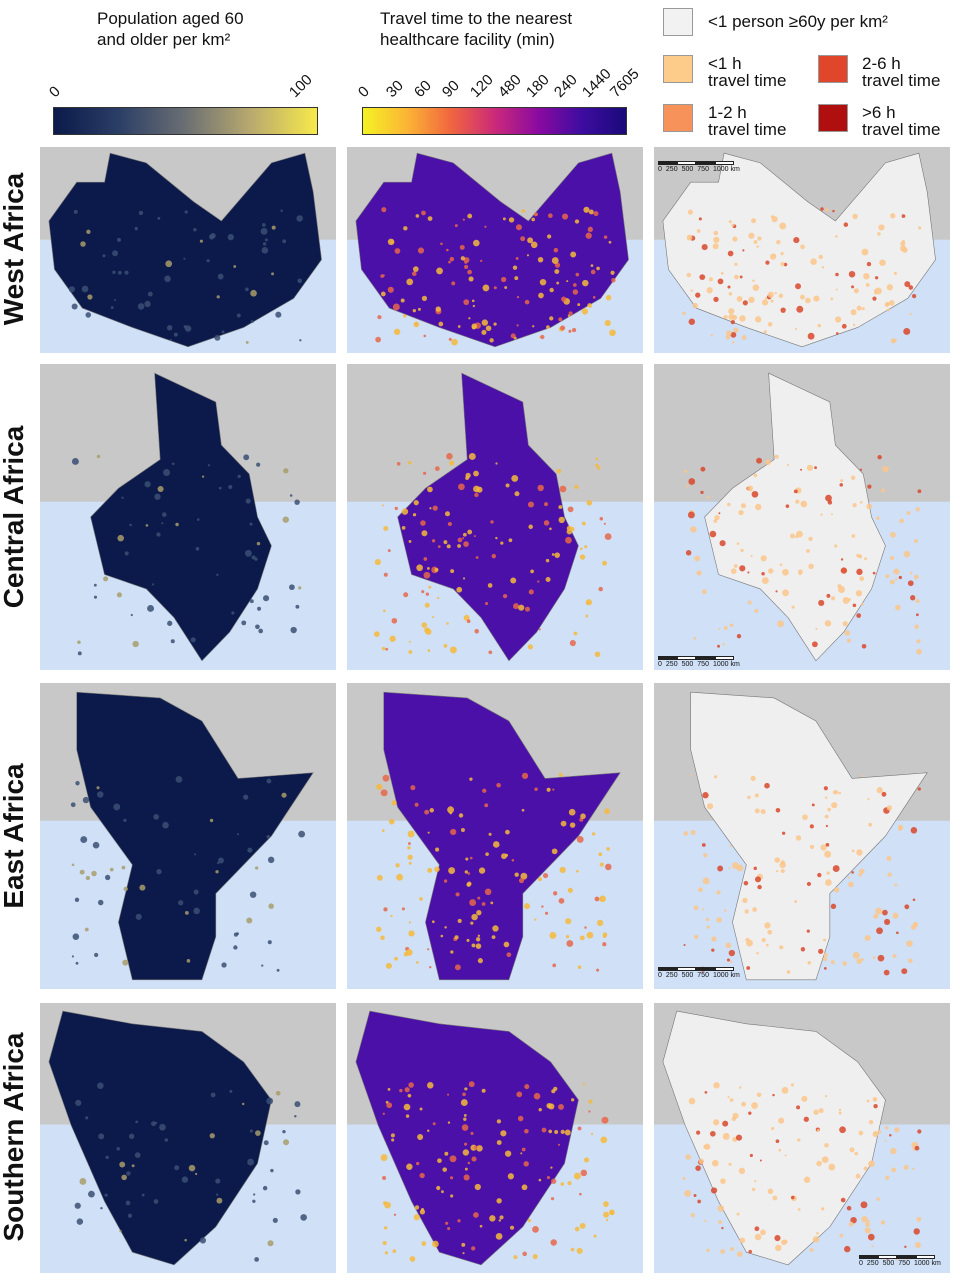 This screenshot has height=1280, width=960. What do you see at coordinates (170, 18) in the screenshot?
I see `population-legend-title-line1: Population aged 60` at bounding box center [170, 18].